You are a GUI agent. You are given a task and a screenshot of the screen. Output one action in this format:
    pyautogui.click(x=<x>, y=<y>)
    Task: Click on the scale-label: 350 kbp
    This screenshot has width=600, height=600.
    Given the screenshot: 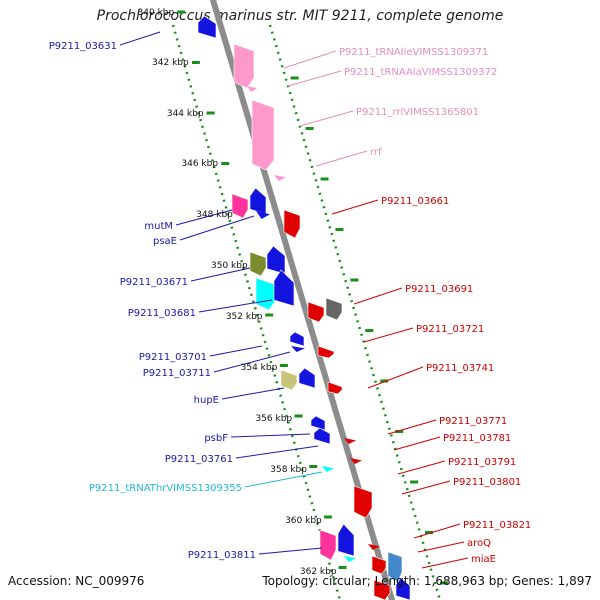 What is the action you would take?
    pyautogui.click(x=229, y=266)
    